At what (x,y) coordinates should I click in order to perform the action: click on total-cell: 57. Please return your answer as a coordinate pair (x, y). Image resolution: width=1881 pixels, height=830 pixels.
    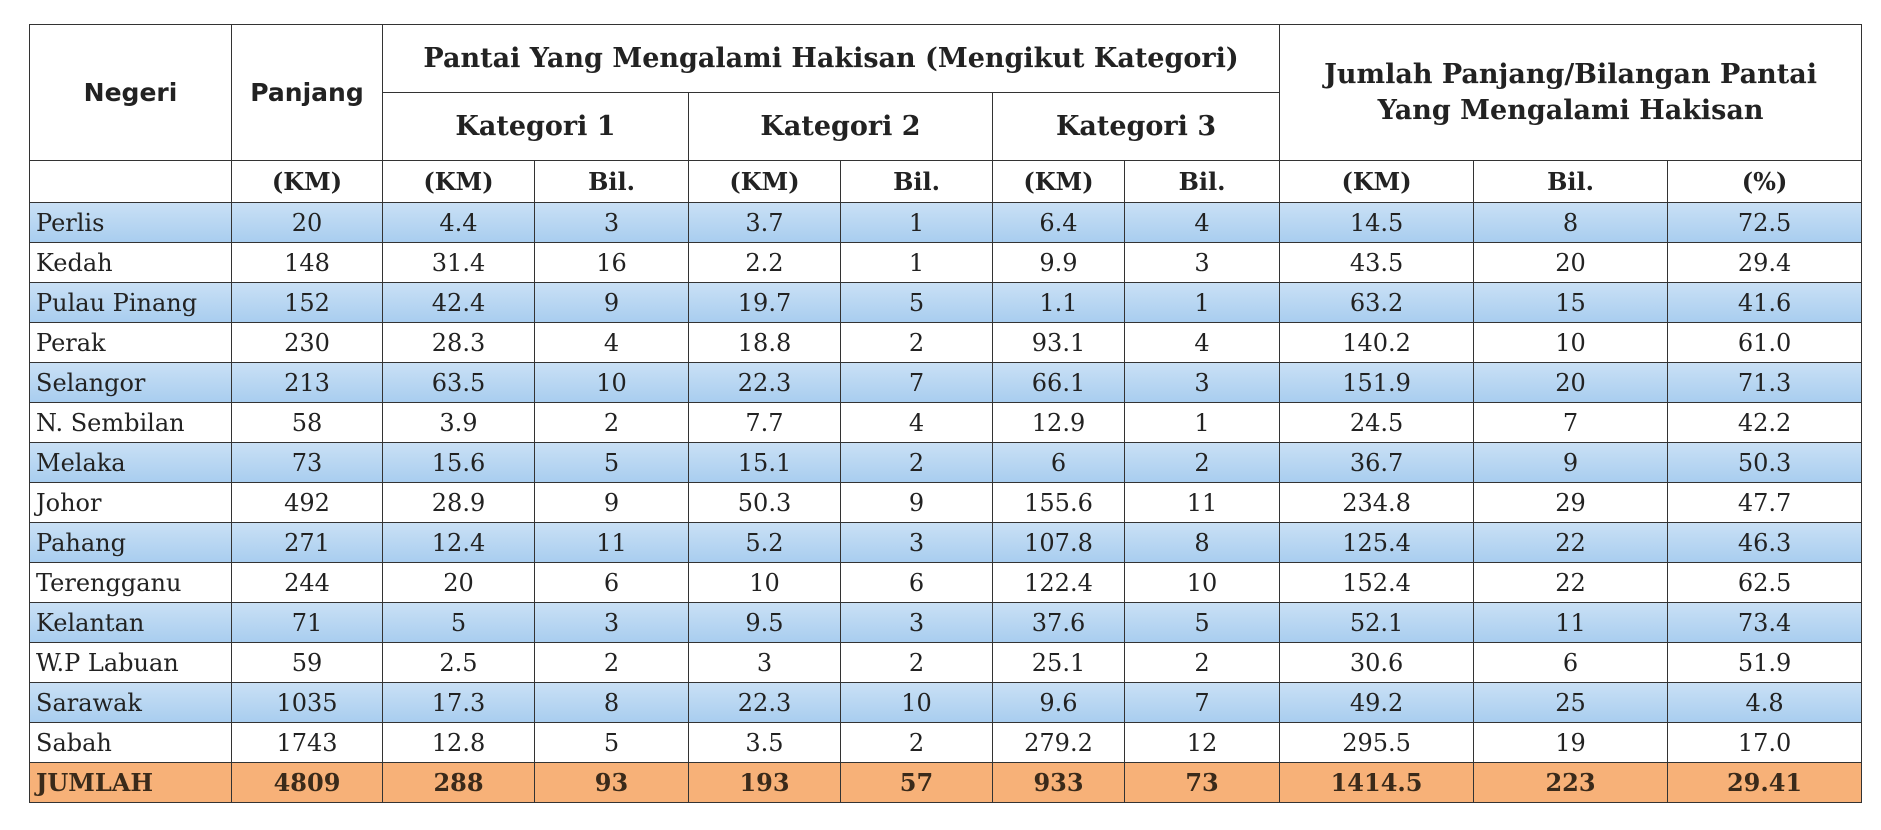
    Looking at the image, I should click on (916, 782).